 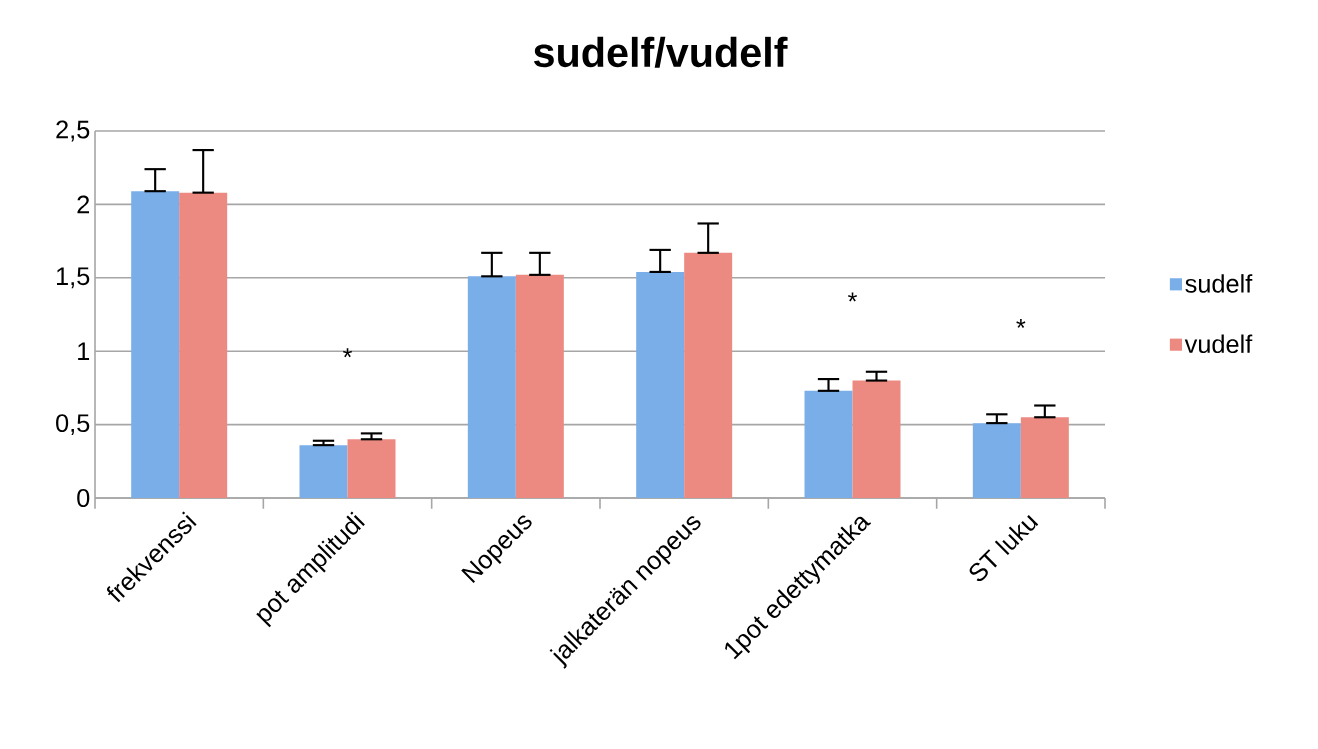 I want to click on y-tick-label: 1,5, so click(x=73, y=278).